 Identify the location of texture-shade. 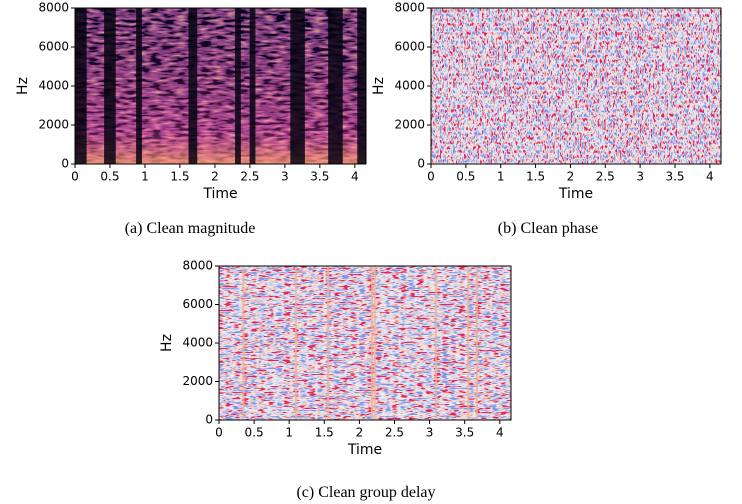
(220, 86).